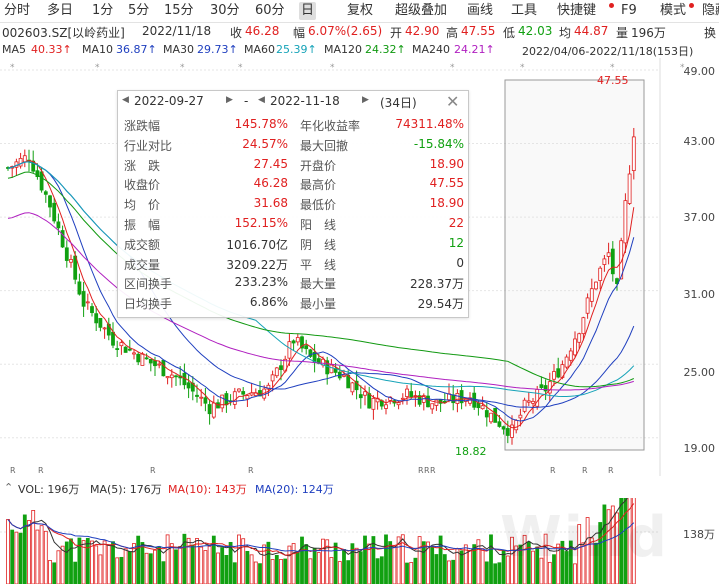 Image resolution: width=719 pixels, height=586 pixels. I want to click on open-value: 42.90, so click(422, 31).